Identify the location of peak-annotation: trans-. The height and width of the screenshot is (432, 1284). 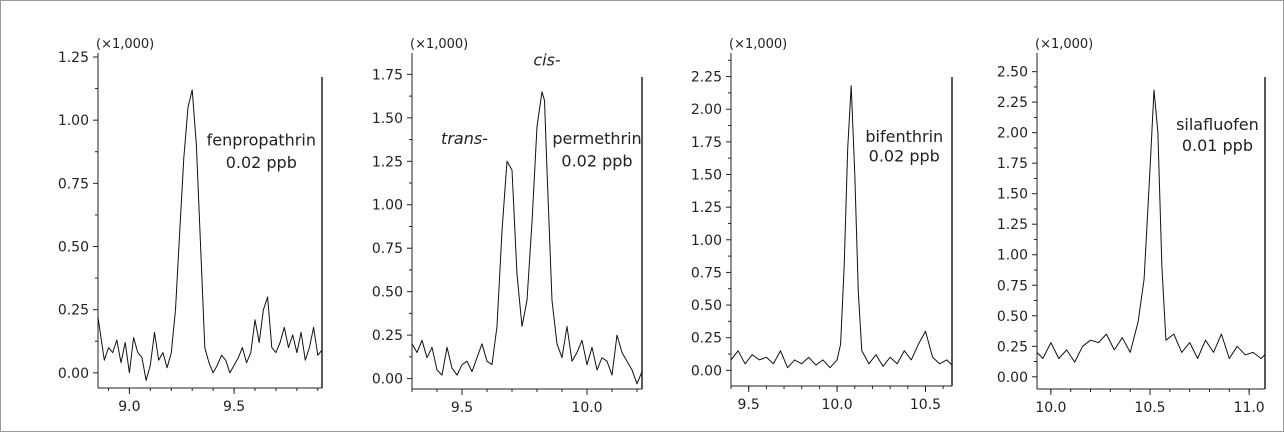
(464, 138).